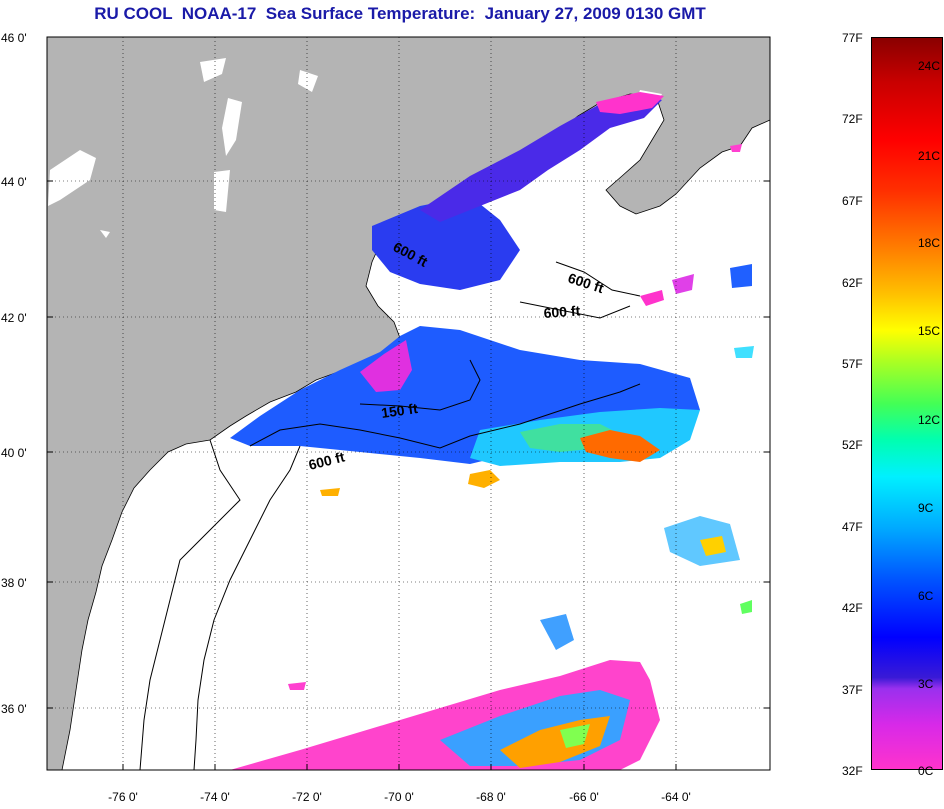 Image resolution: width=944 pixels, height=809 pixels. I want to click on colorbar-c-label: 6C, so click(926, 596).